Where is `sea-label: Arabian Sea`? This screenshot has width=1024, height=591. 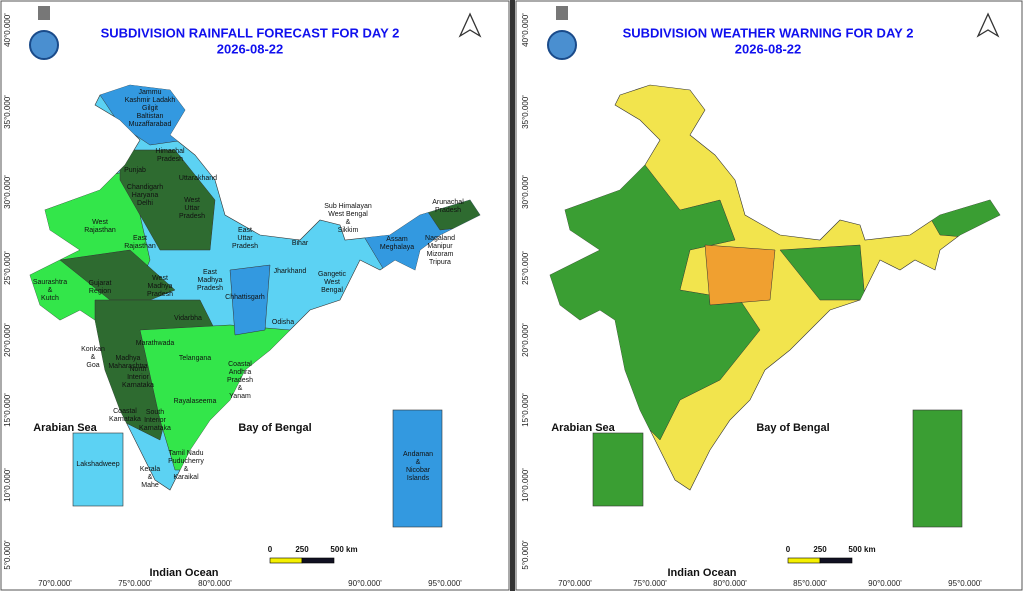
sea-label: Arabian Sea is located at coordinates (65, 428).